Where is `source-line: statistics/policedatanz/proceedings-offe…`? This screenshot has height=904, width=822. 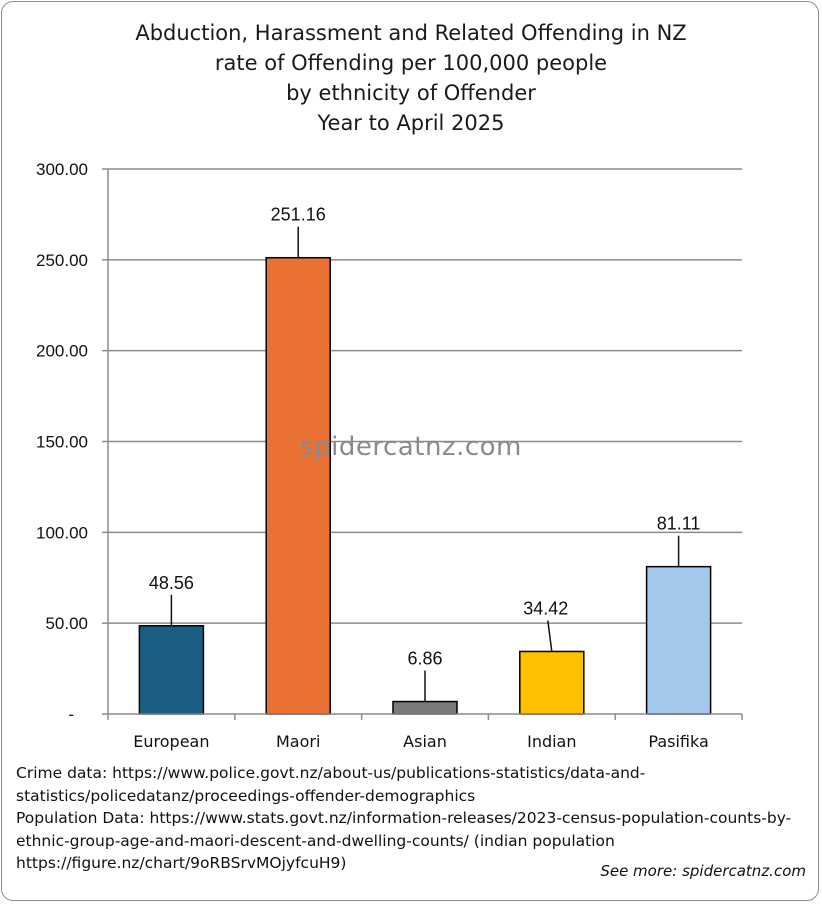 source-line: statistics/policedatanz/proceedings-offe… is located at coordinates (246, 795).